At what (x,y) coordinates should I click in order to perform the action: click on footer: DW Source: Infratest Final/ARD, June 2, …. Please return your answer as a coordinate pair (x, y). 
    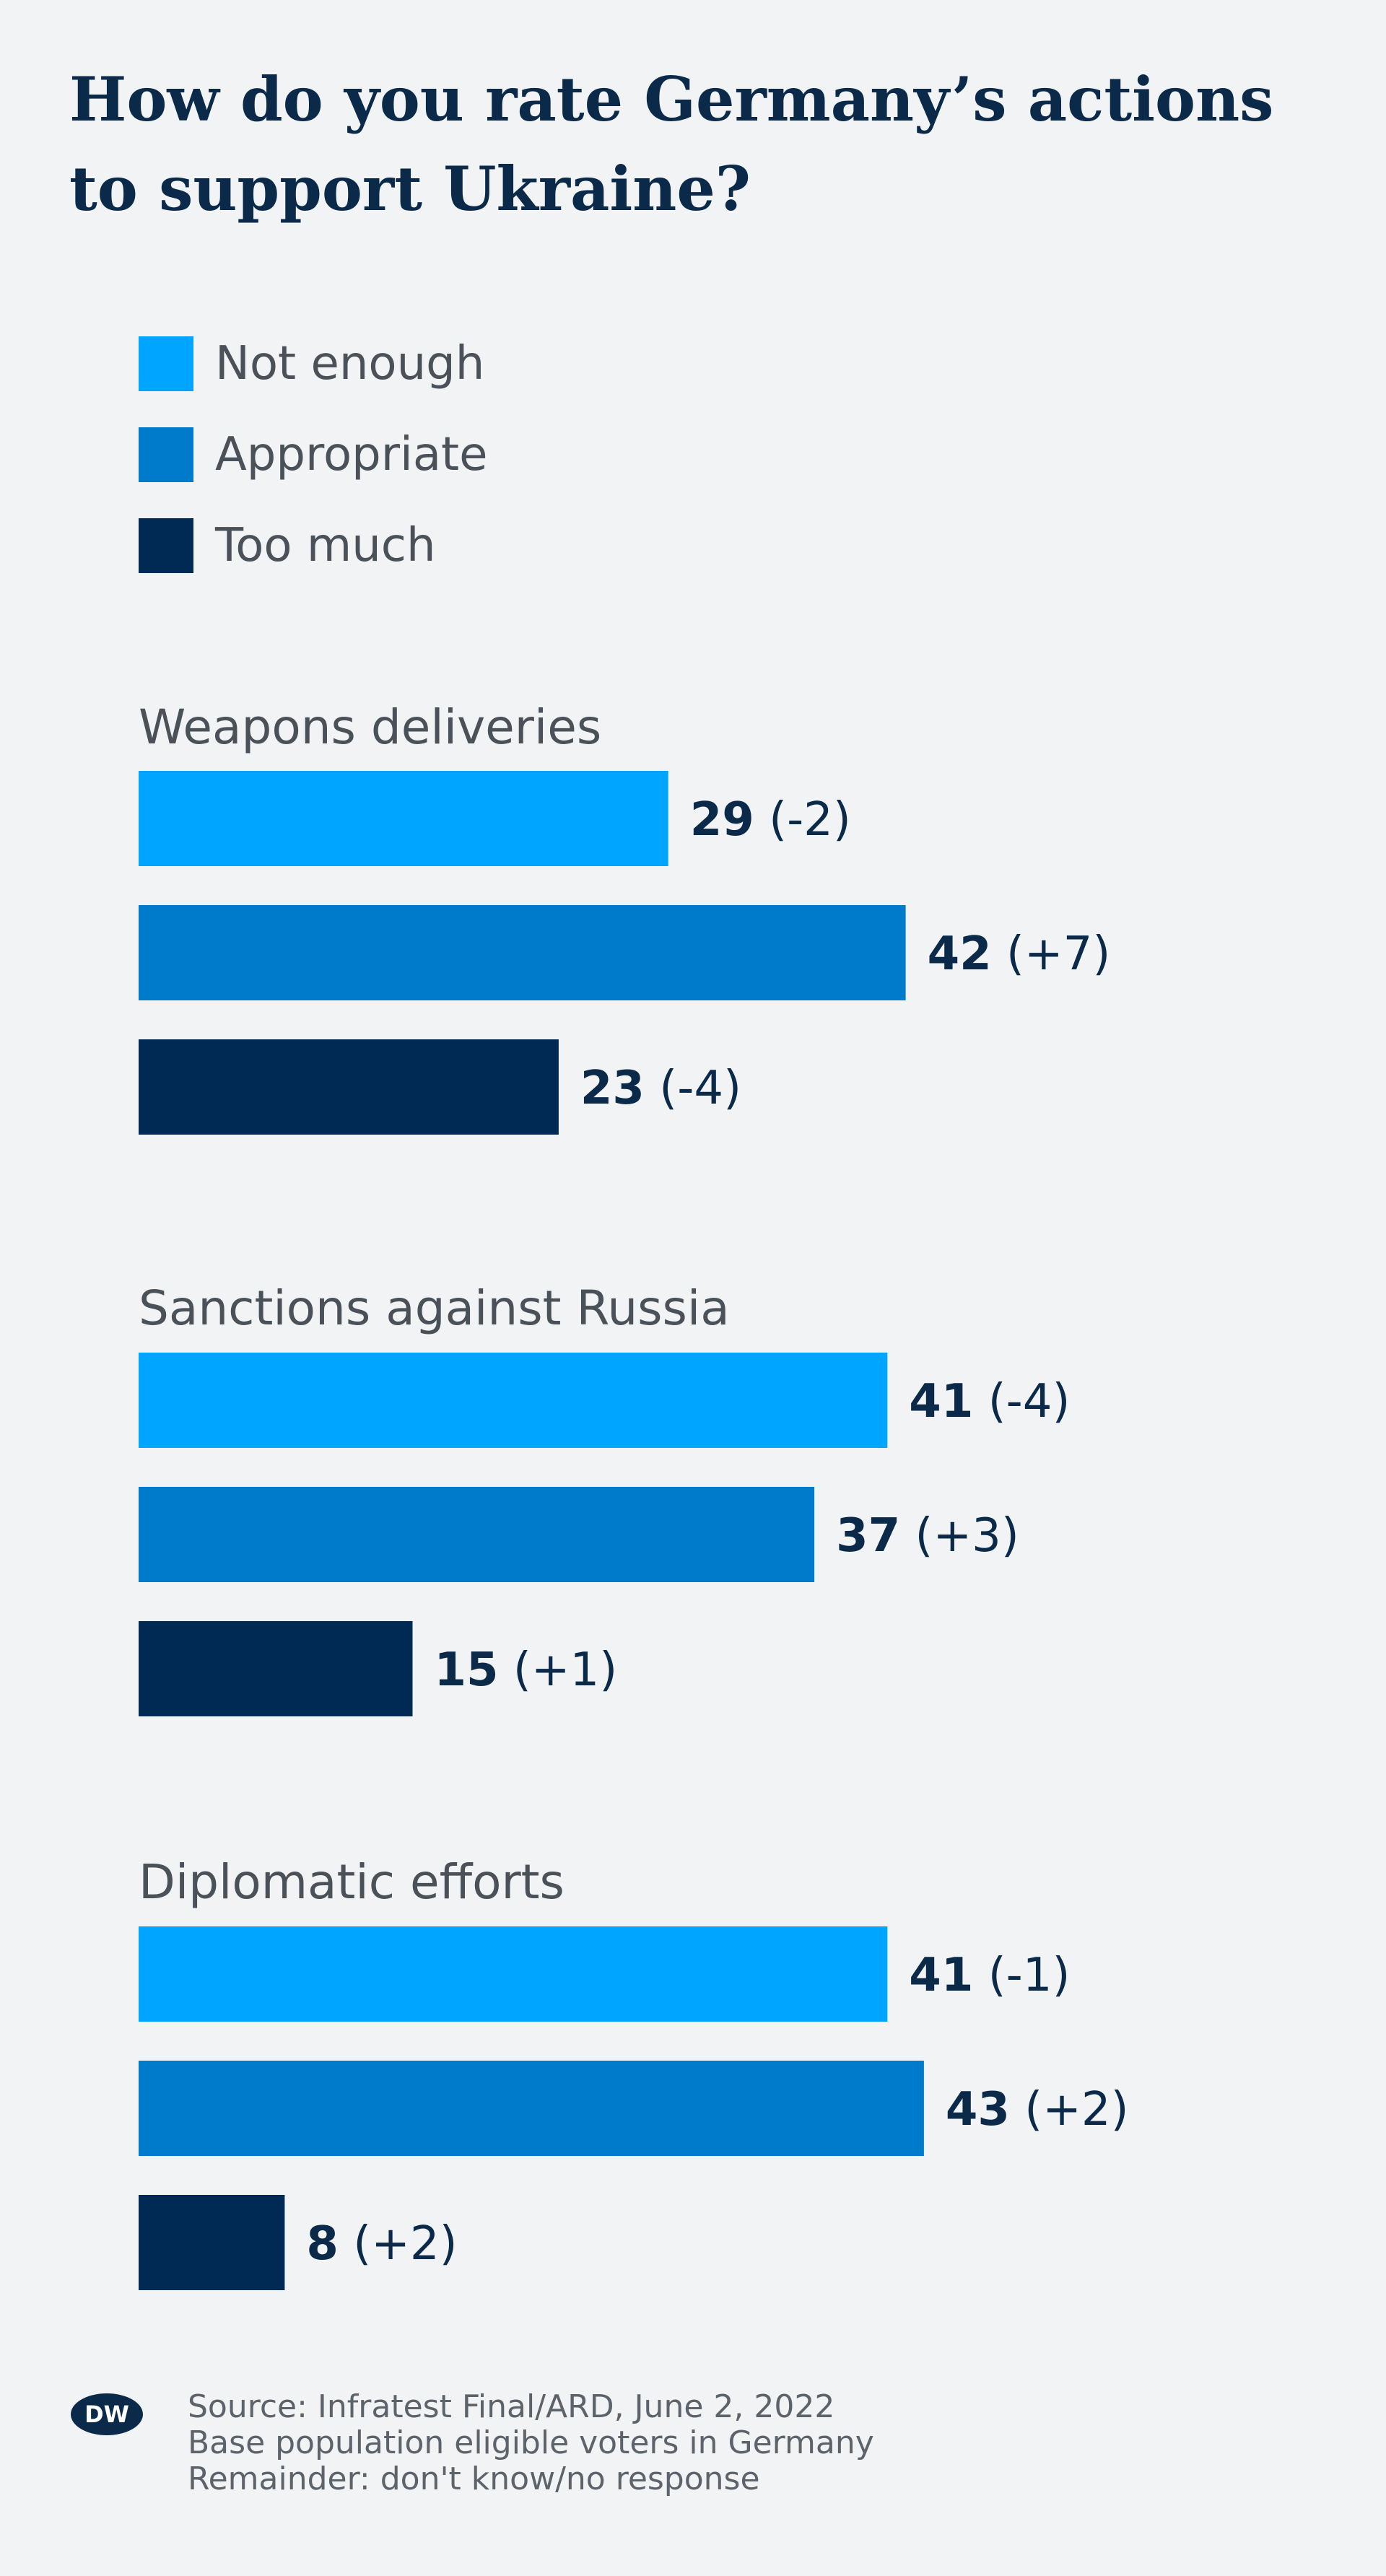
    Looking at the image, I should click on (471, 2443).